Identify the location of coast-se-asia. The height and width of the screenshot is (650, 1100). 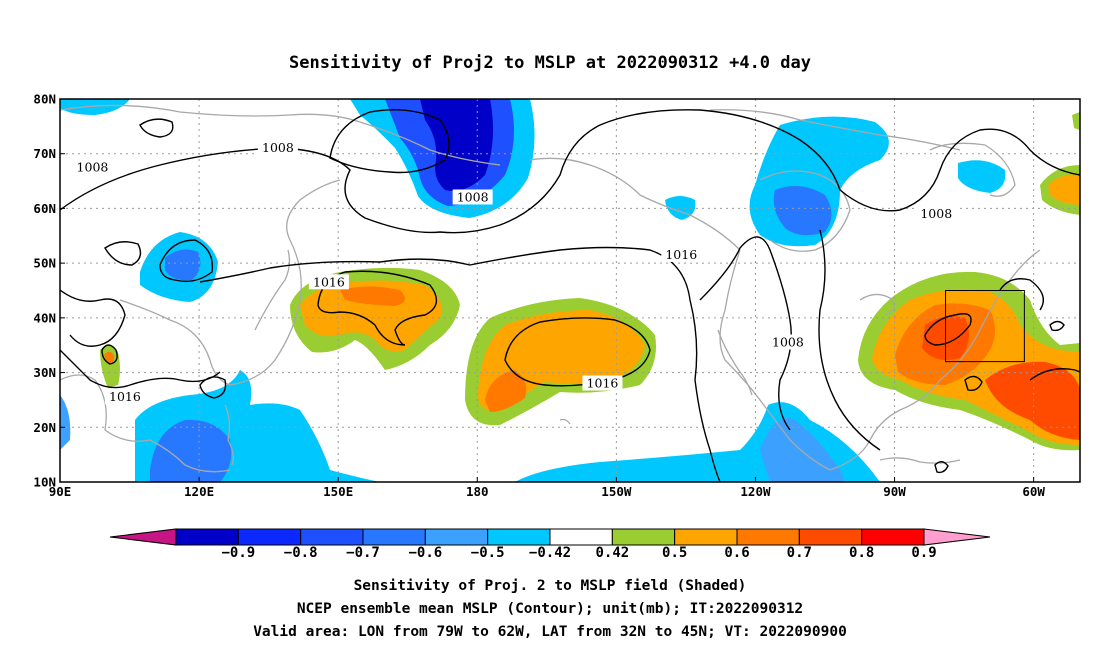
(145, 423).